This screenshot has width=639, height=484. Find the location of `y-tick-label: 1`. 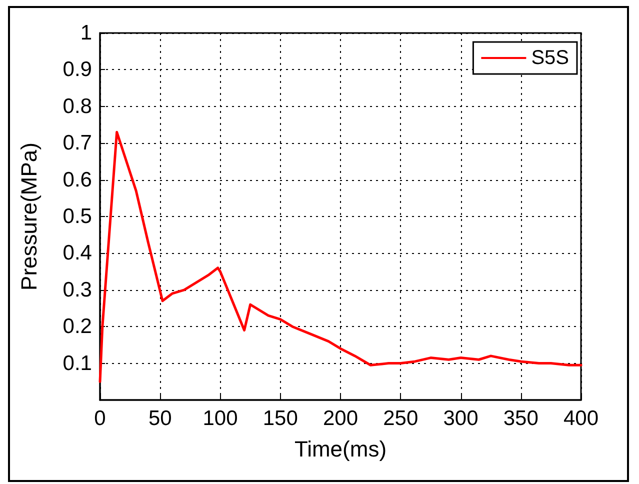

y-tick-label: 1 is located at coordinates (86, 33).